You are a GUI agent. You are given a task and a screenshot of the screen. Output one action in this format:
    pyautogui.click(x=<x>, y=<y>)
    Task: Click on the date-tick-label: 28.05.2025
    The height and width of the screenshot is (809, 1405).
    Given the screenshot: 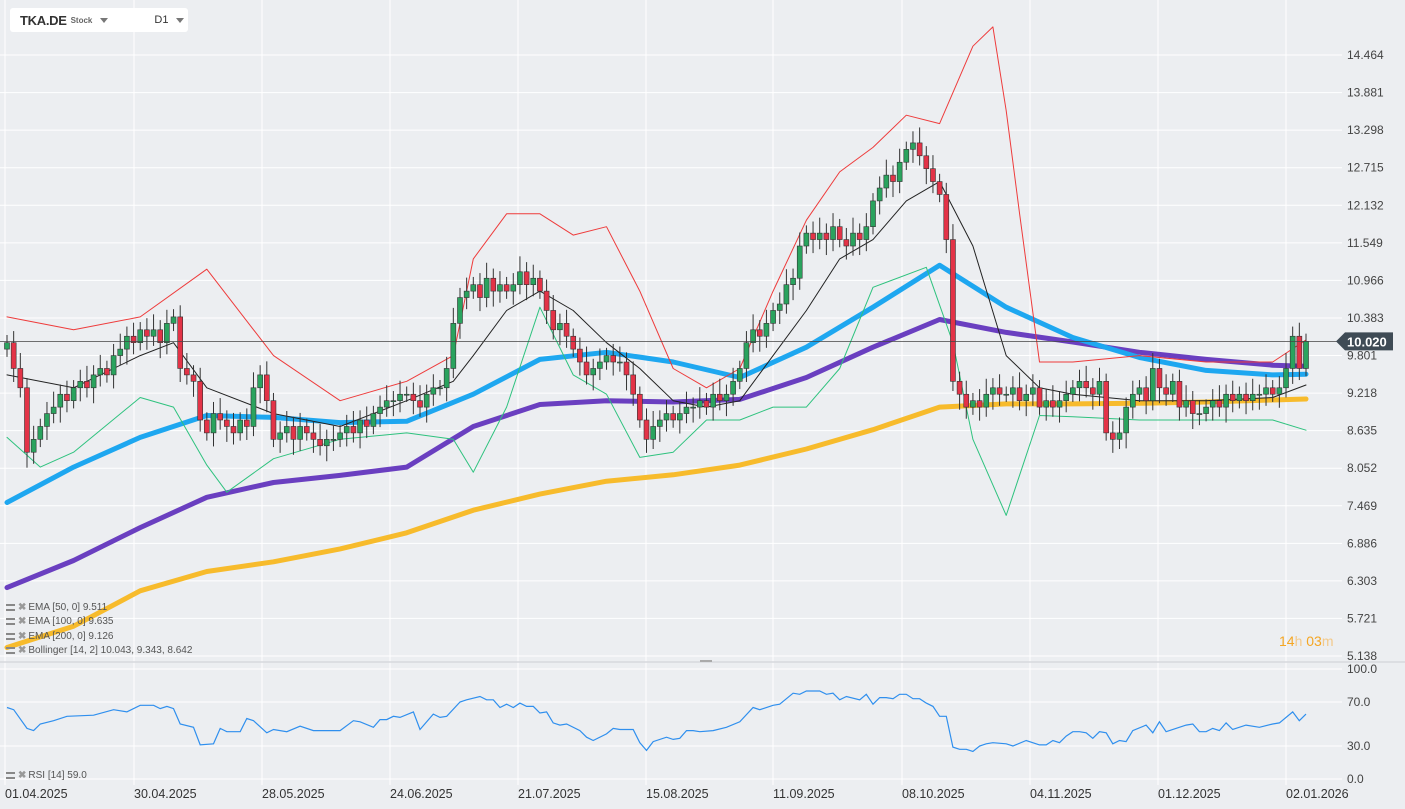 What is the action you would take?
    pyautogui.click(x=293, y=794)
    